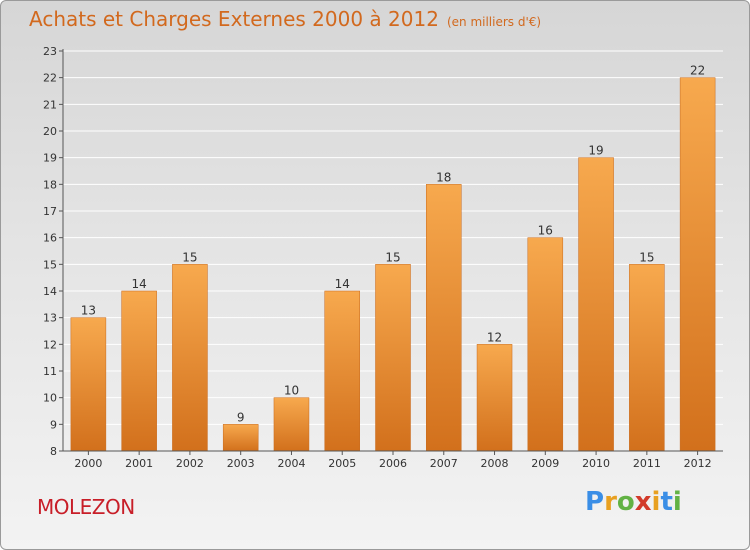 This screenshot has width=750, height=550. I want to click on y-tick-label: 8, so click(53, 451).